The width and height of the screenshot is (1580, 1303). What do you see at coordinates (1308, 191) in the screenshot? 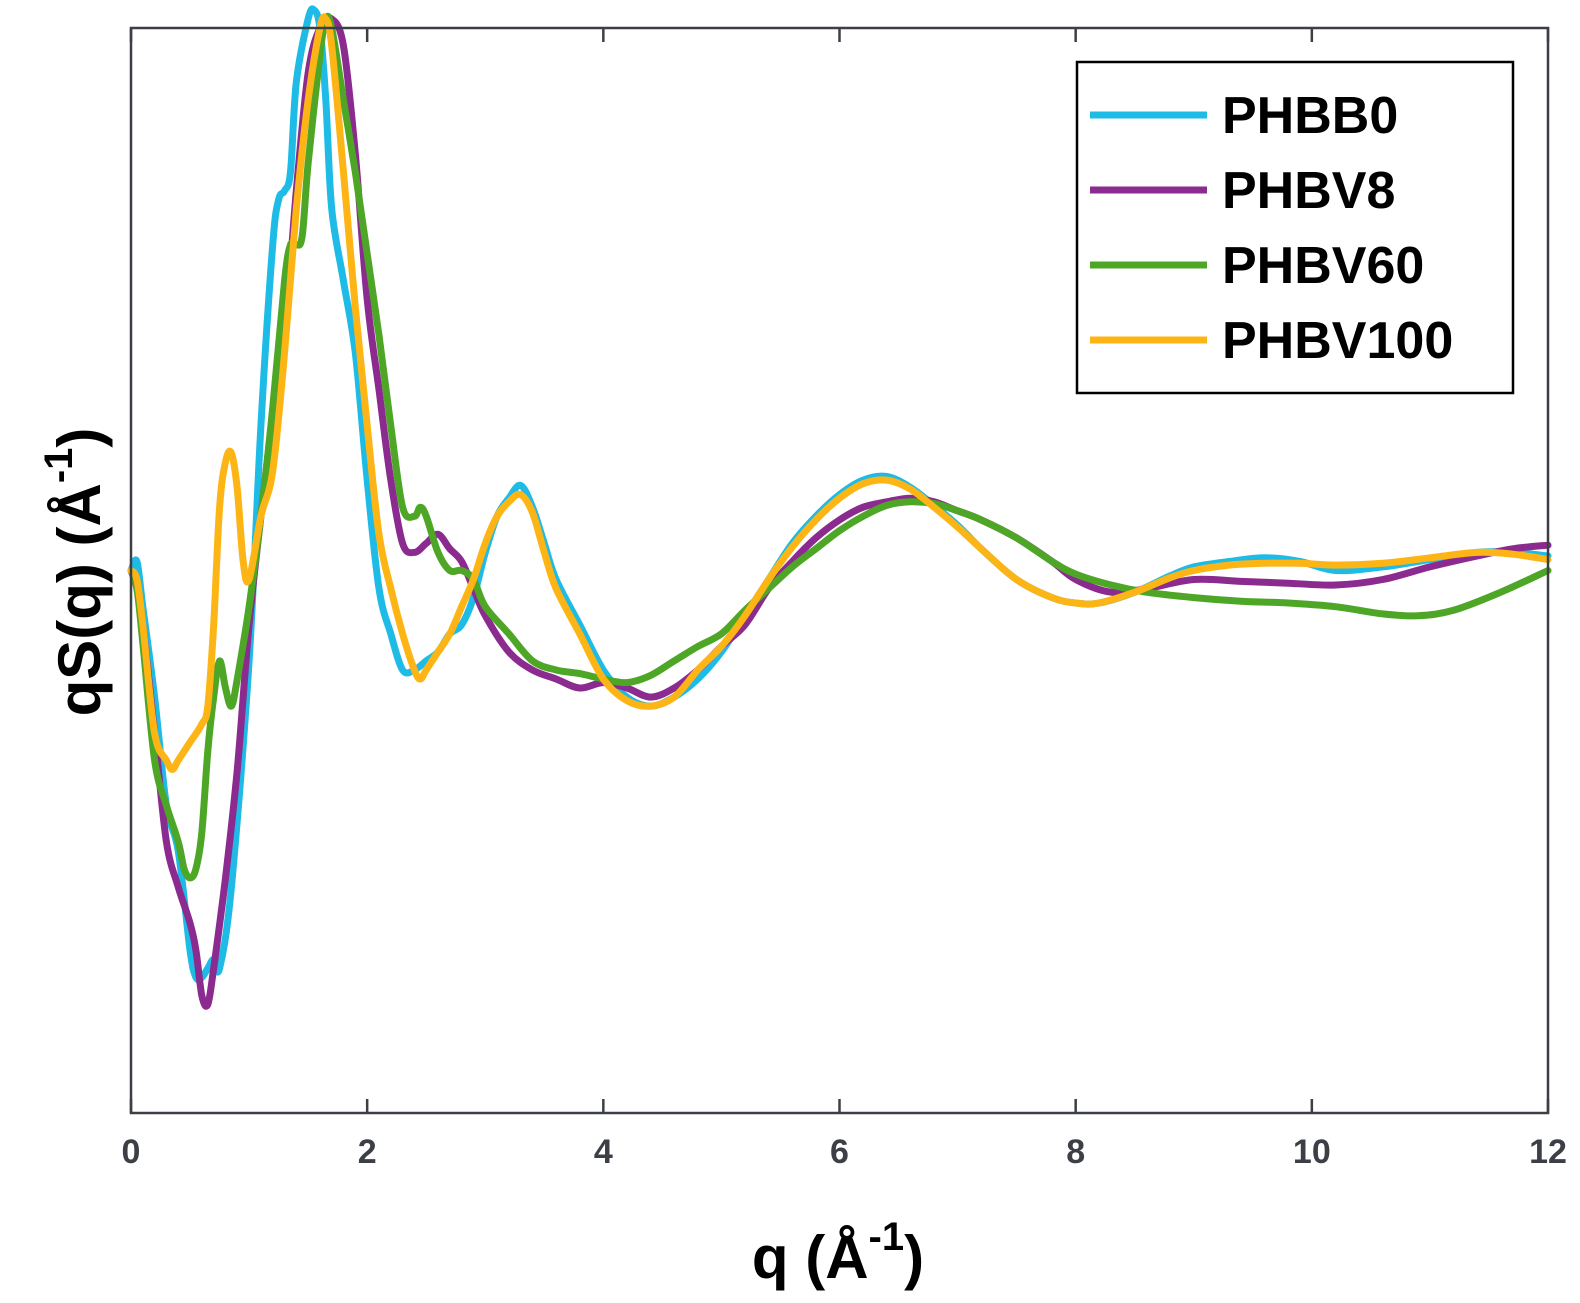
I see `legend-label-phbv8: PHBV8` at bounding box center [1308, 191].